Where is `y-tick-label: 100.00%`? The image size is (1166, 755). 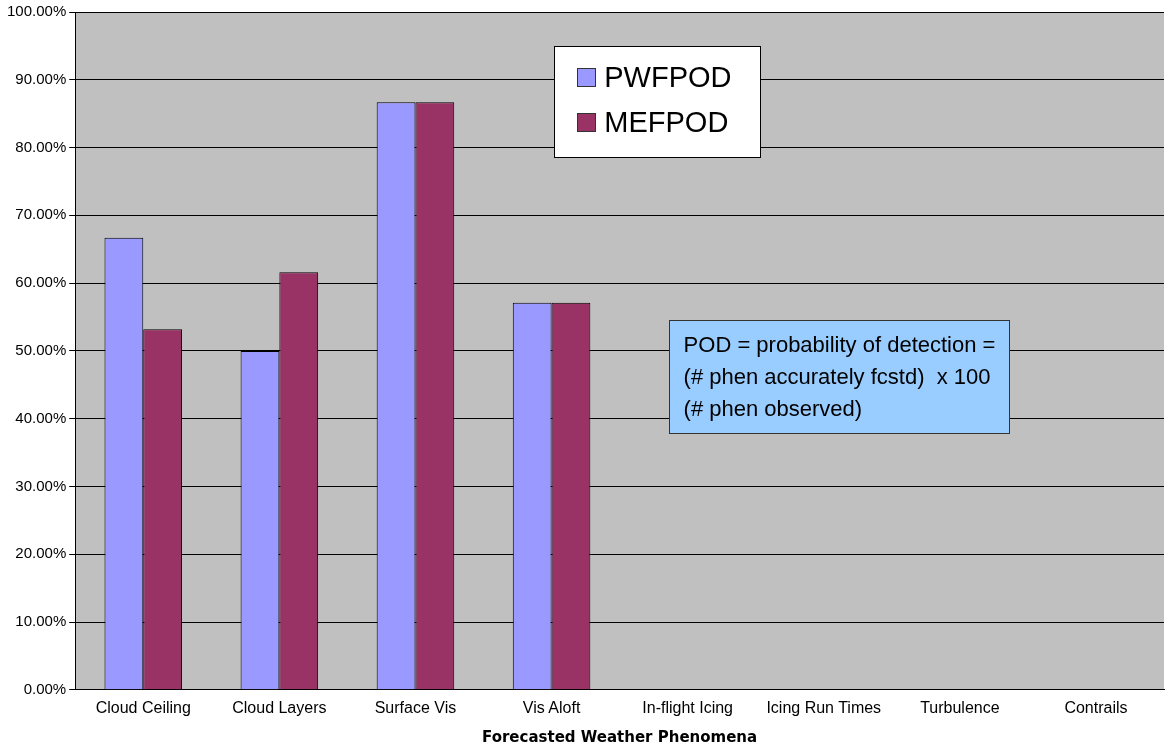 y-tick-label: 100.00% is located at coordinates (37, 11).